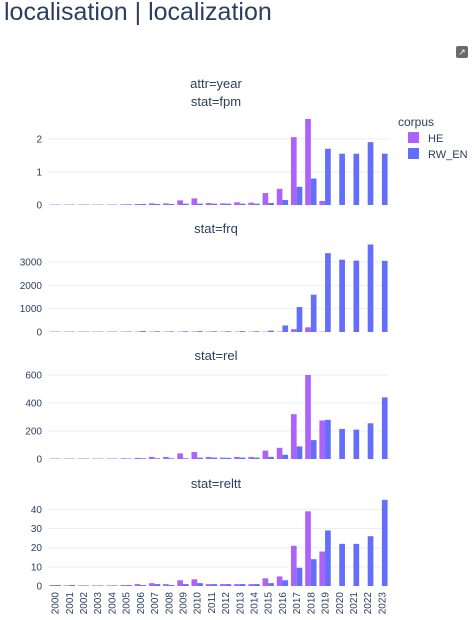  Describe the element at coordinates (462, 52) in the screenshot. I see `expand-arrow-icon: ↗` at that location.